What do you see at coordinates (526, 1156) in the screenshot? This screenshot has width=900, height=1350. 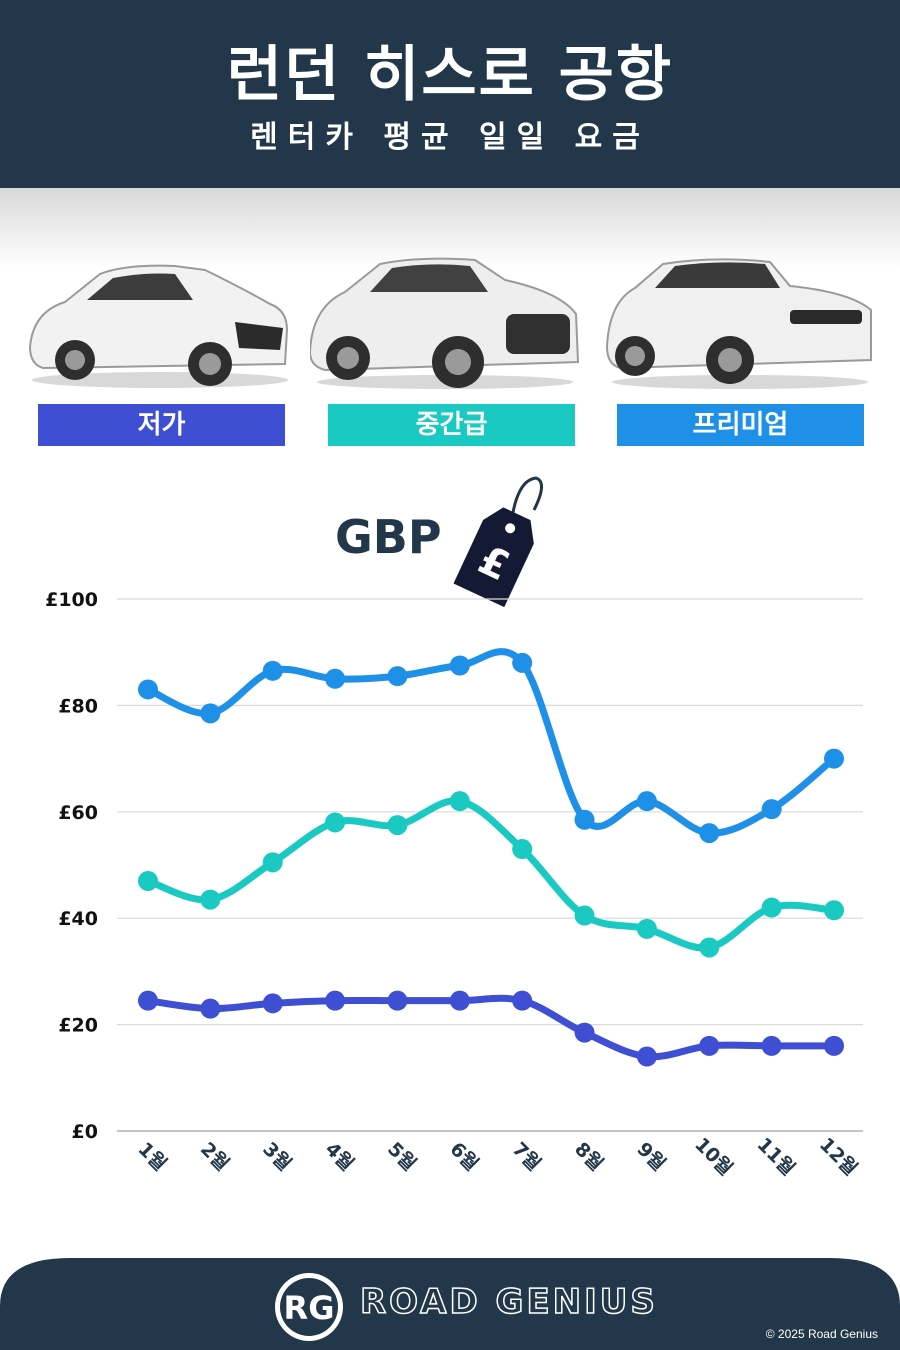 I see `x-tick-label: 7월` at bounding box center [526, 1156].